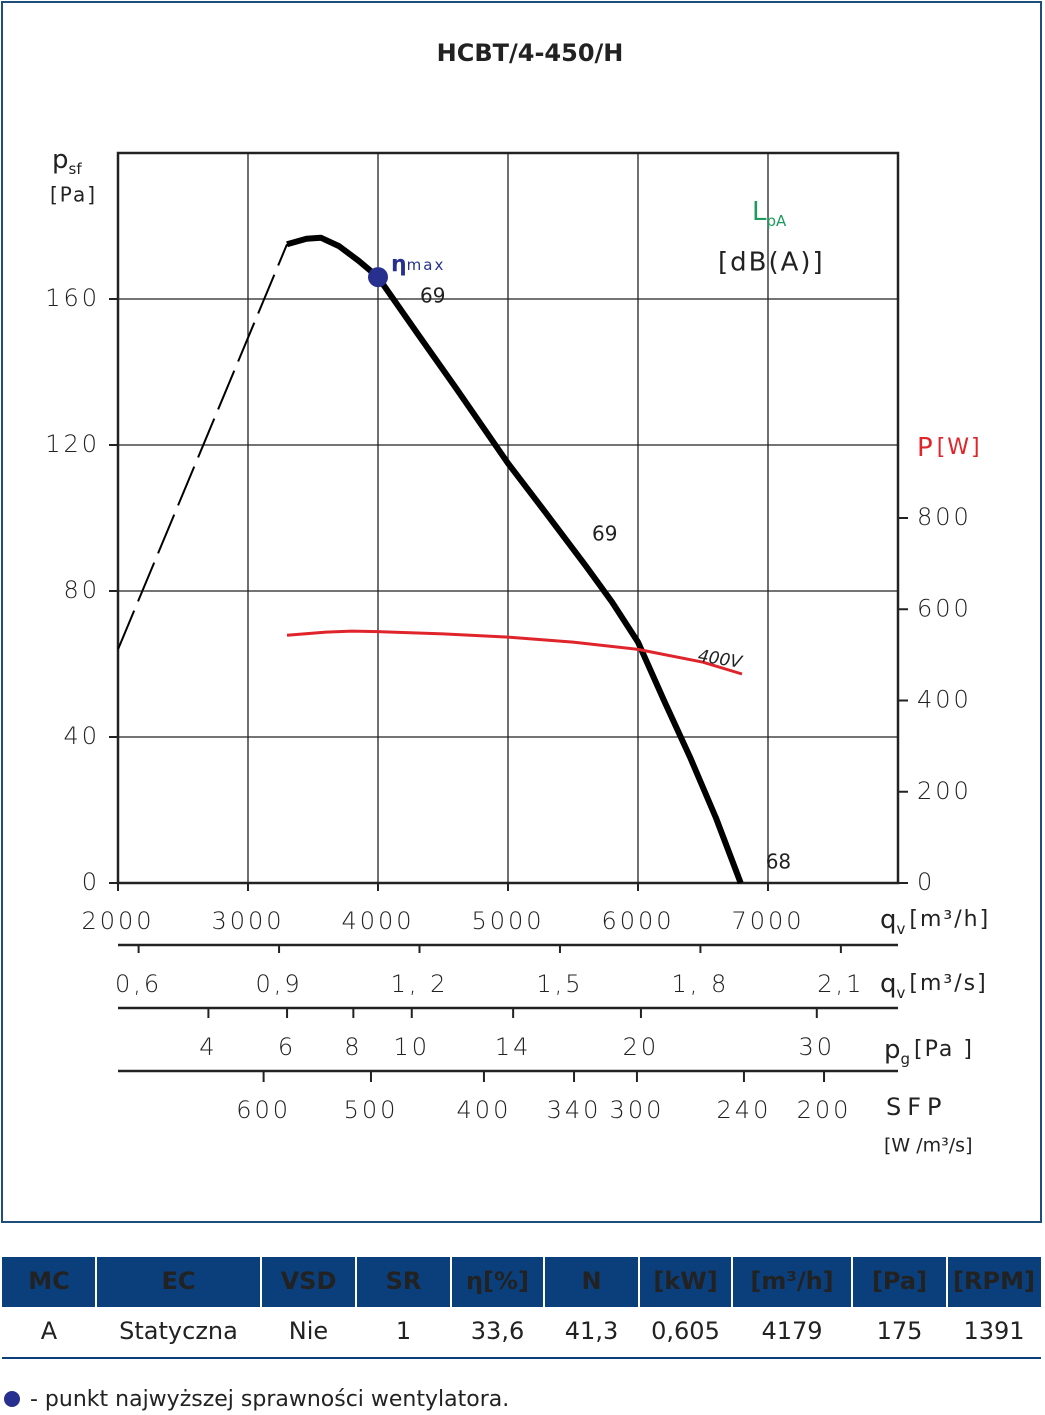  I want to click on pg-tick-label: 6, so click(287, 1047).